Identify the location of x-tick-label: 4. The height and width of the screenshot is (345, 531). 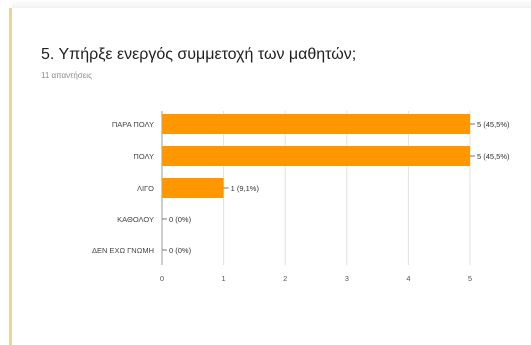
(408, 278).